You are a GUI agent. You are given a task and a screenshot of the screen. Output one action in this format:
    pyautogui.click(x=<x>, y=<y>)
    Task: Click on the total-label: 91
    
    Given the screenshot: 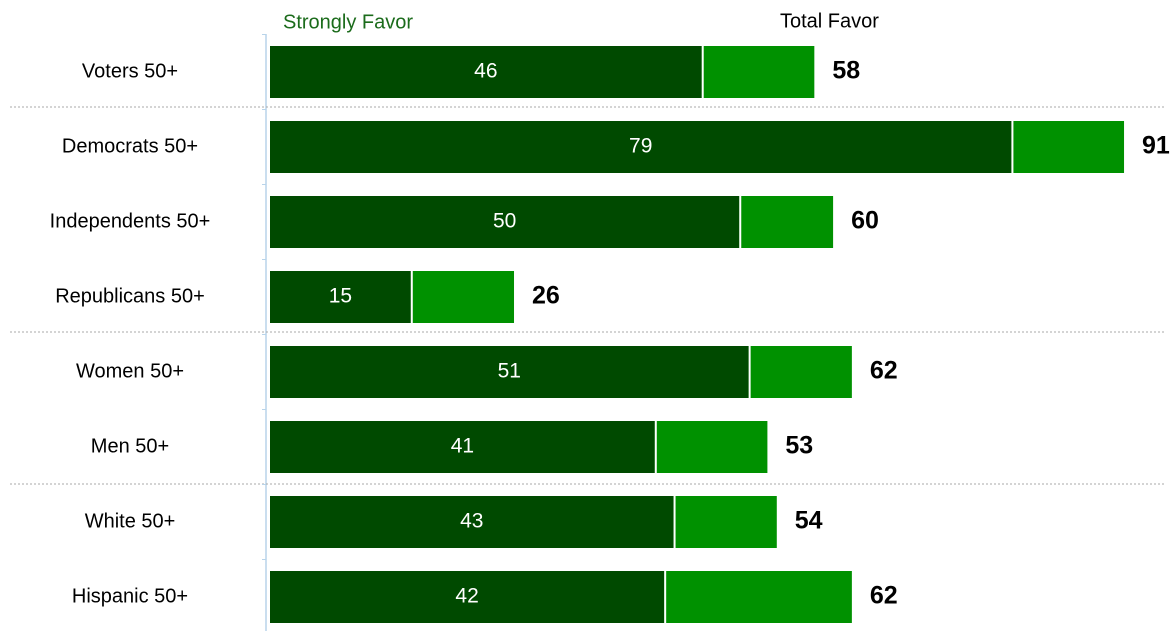 What is the action you would take?
    pyautogui.click(x=1156, y=146)
    